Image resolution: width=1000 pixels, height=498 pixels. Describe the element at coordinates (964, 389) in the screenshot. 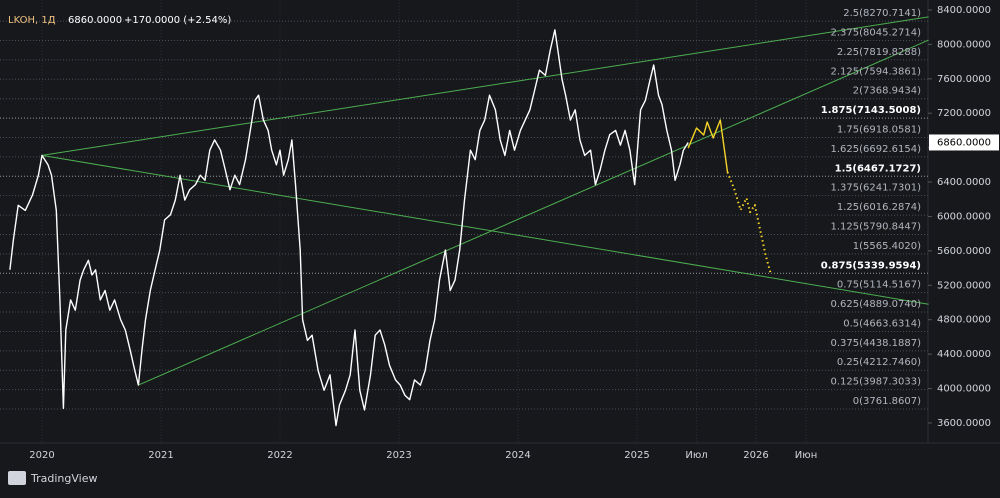

I see `y-tick-label: 4000.0000` at that location.